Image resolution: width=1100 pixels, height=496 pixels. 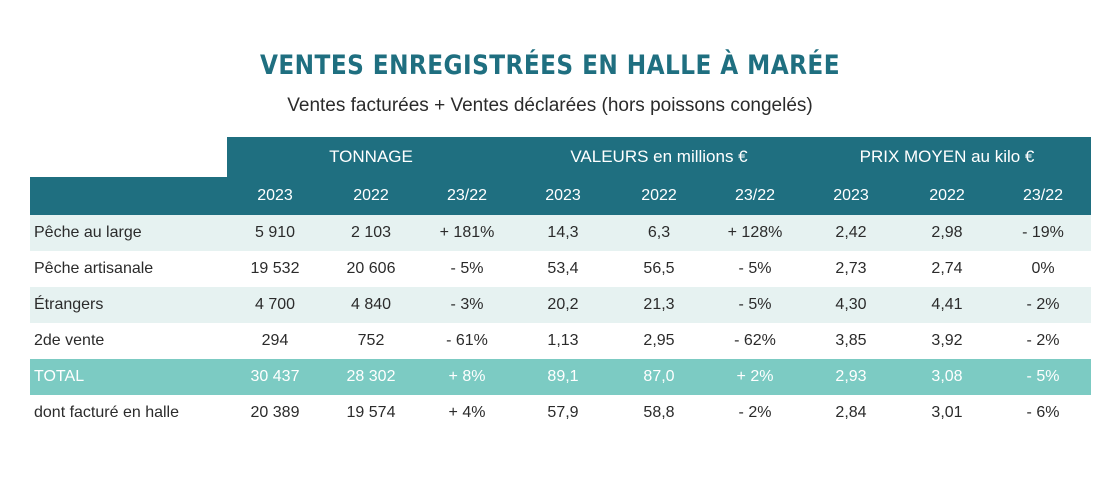 I want to click on table-cell: 2,93, so click(x=851, y=377).